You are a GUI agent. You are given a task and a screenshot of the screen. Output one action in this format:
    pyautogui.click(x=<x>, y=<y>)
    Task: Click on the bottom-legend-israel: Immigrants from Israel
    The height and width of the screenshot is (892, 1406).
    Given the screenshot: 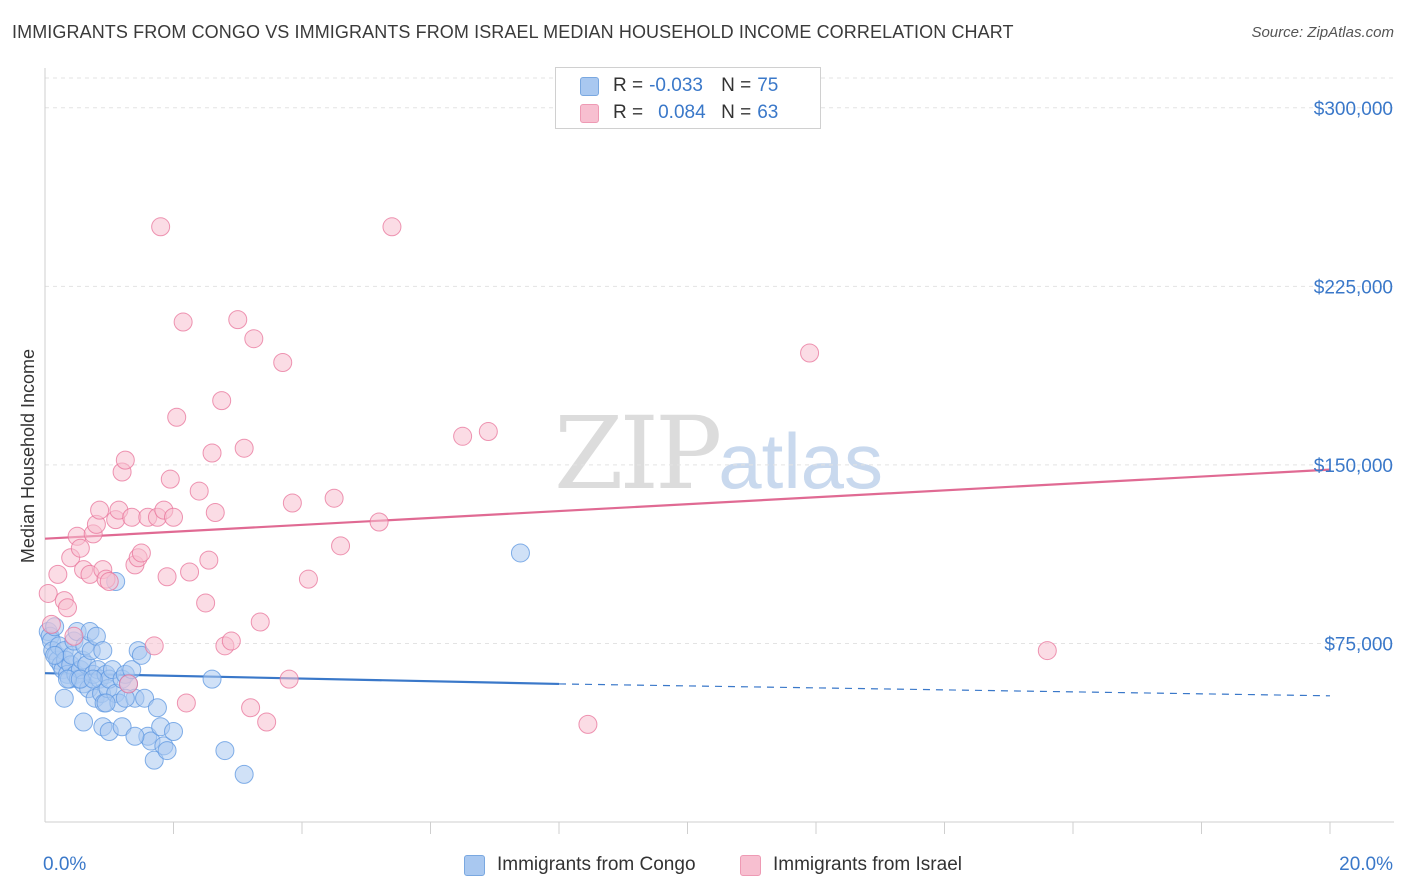 What is the action you would take?
    pyautogui.click(x=851, y=865)
    